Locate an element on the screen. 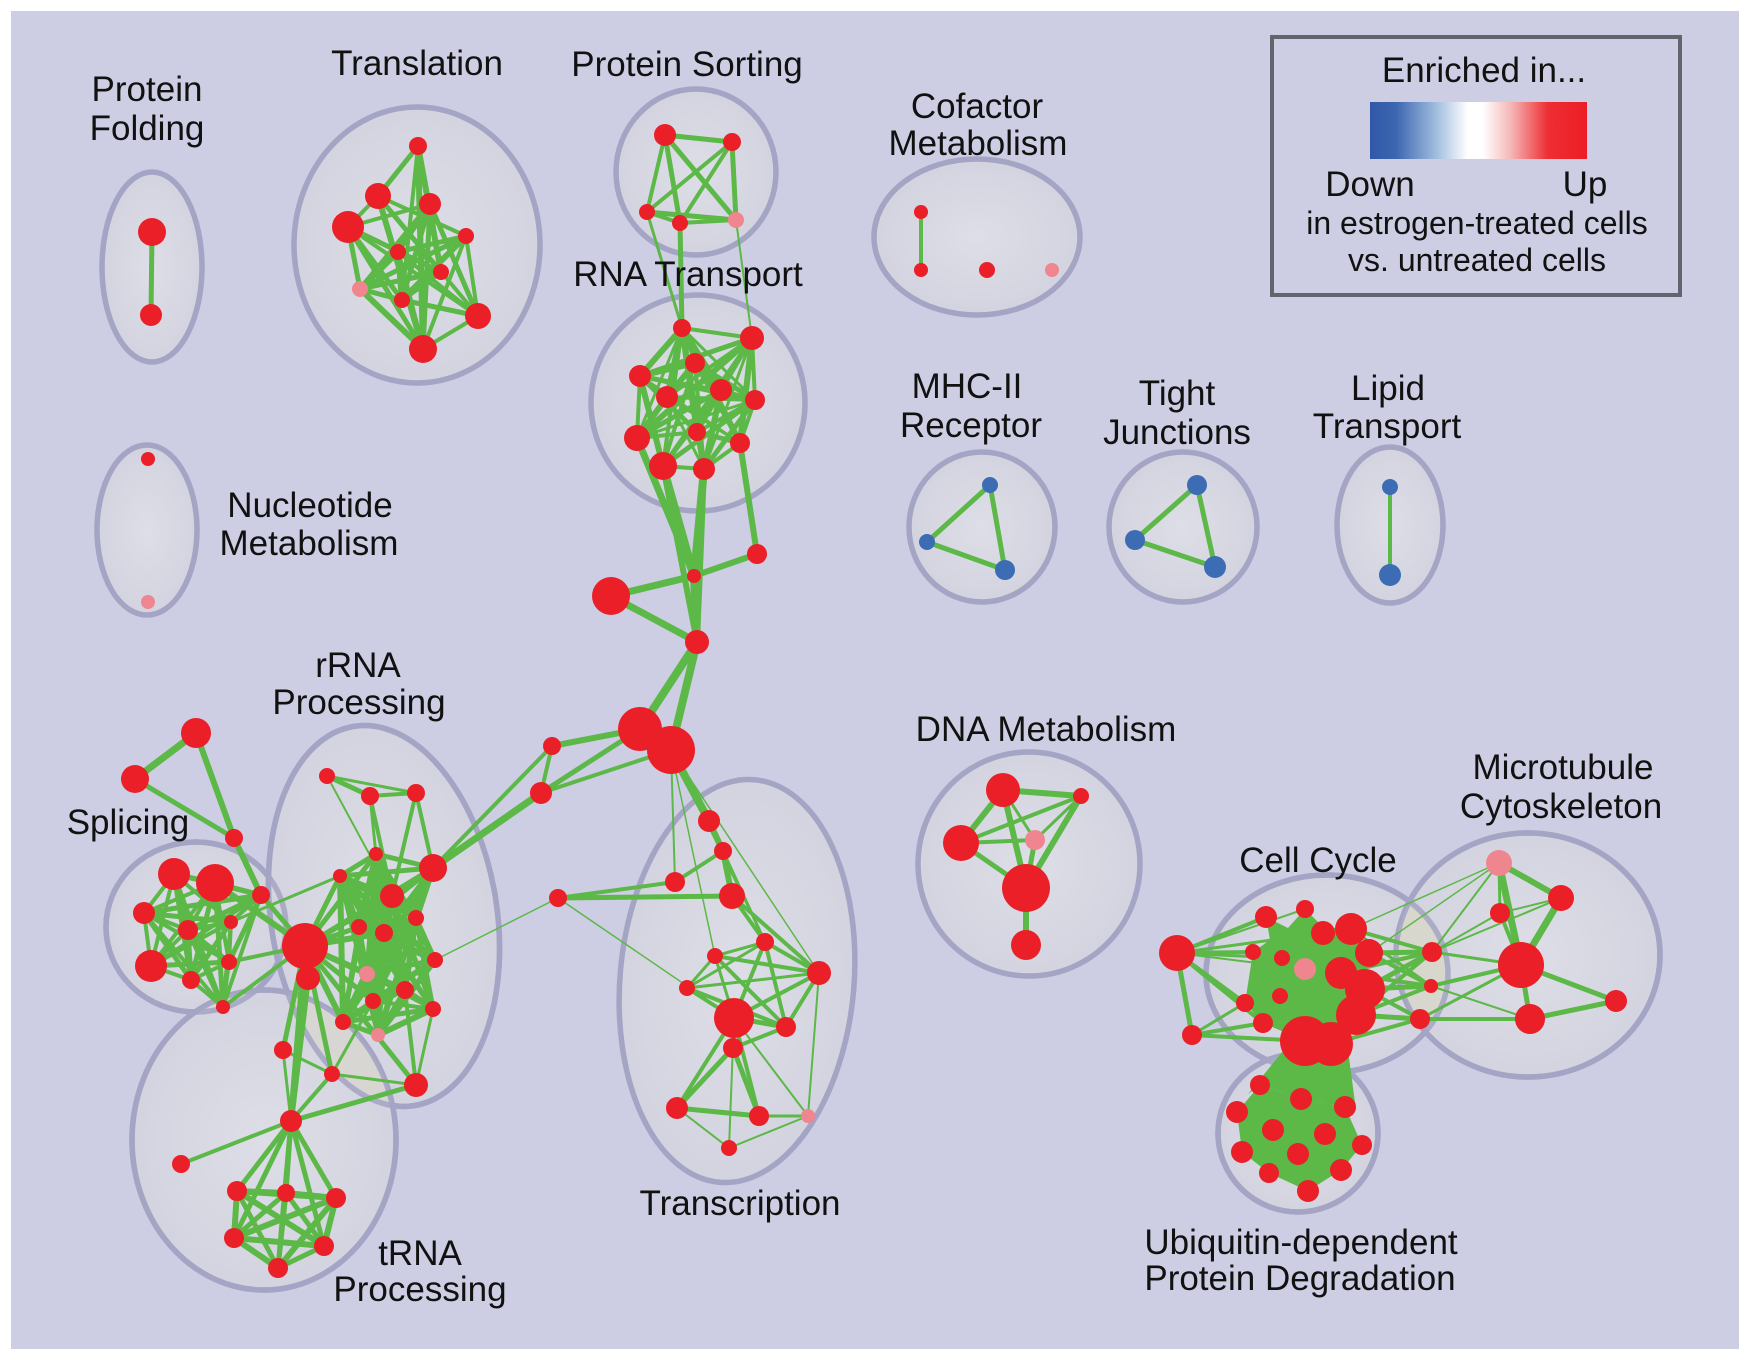 This screenshot has height=1360, width=1750. svg-text: Translation is located at coordinates (417, 63).